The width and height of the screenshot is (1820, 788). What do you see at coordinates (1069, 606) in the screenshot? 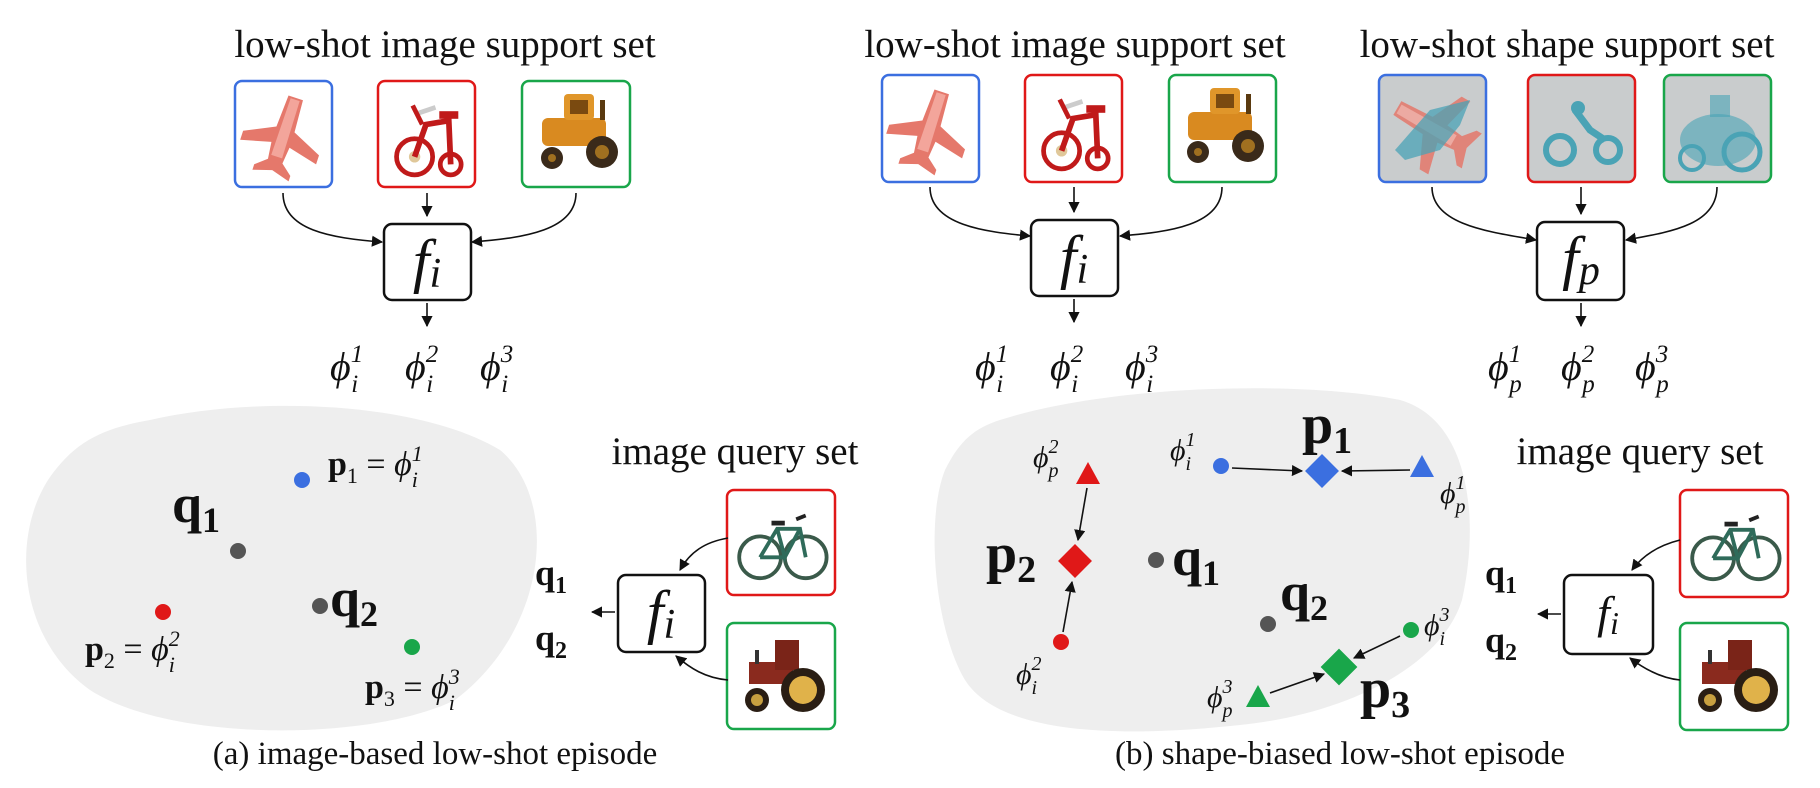
I see `panel-b-arrow-image2-to-proto2` at bounding box center [1069, 606].